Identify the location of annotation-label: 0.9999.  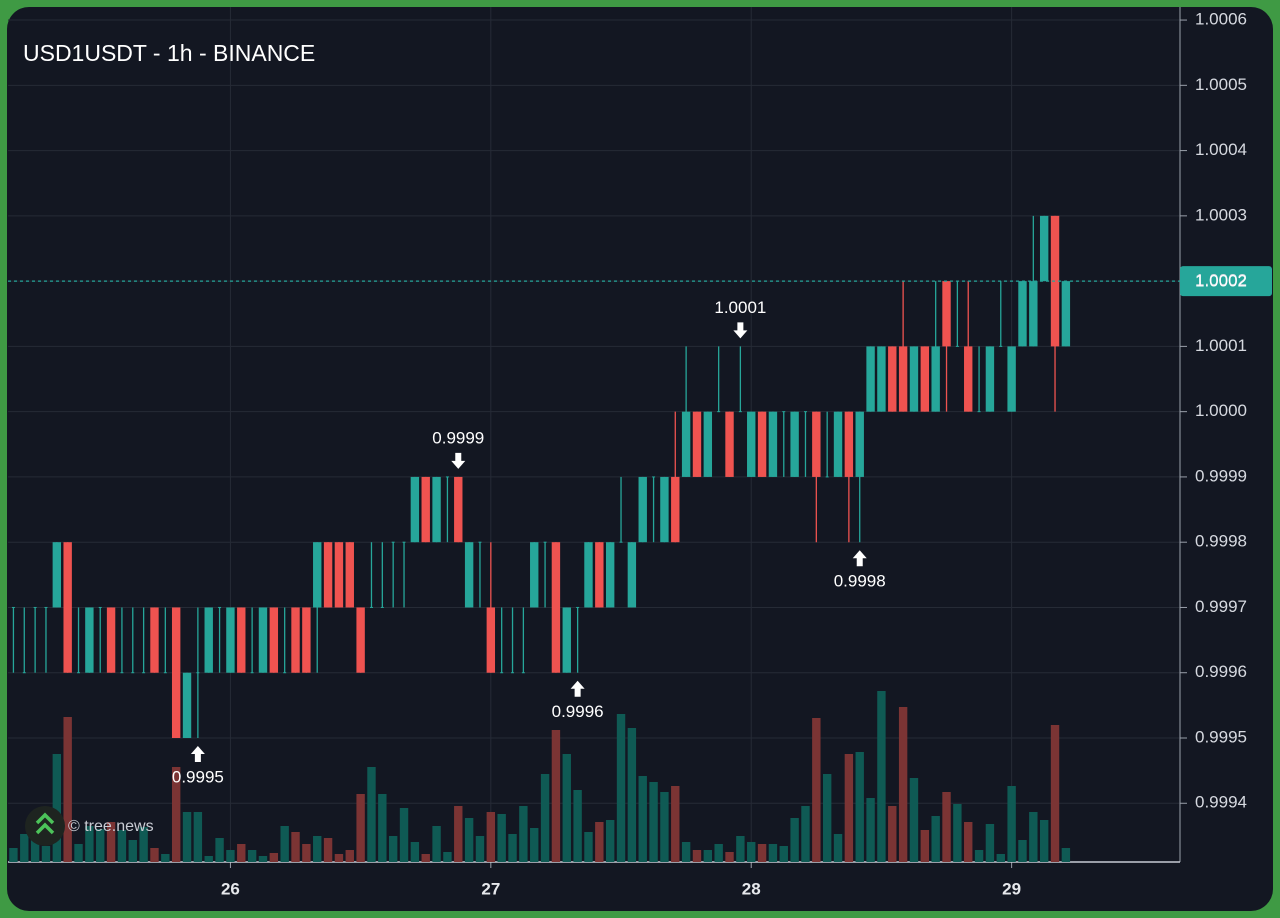
(458, 437).